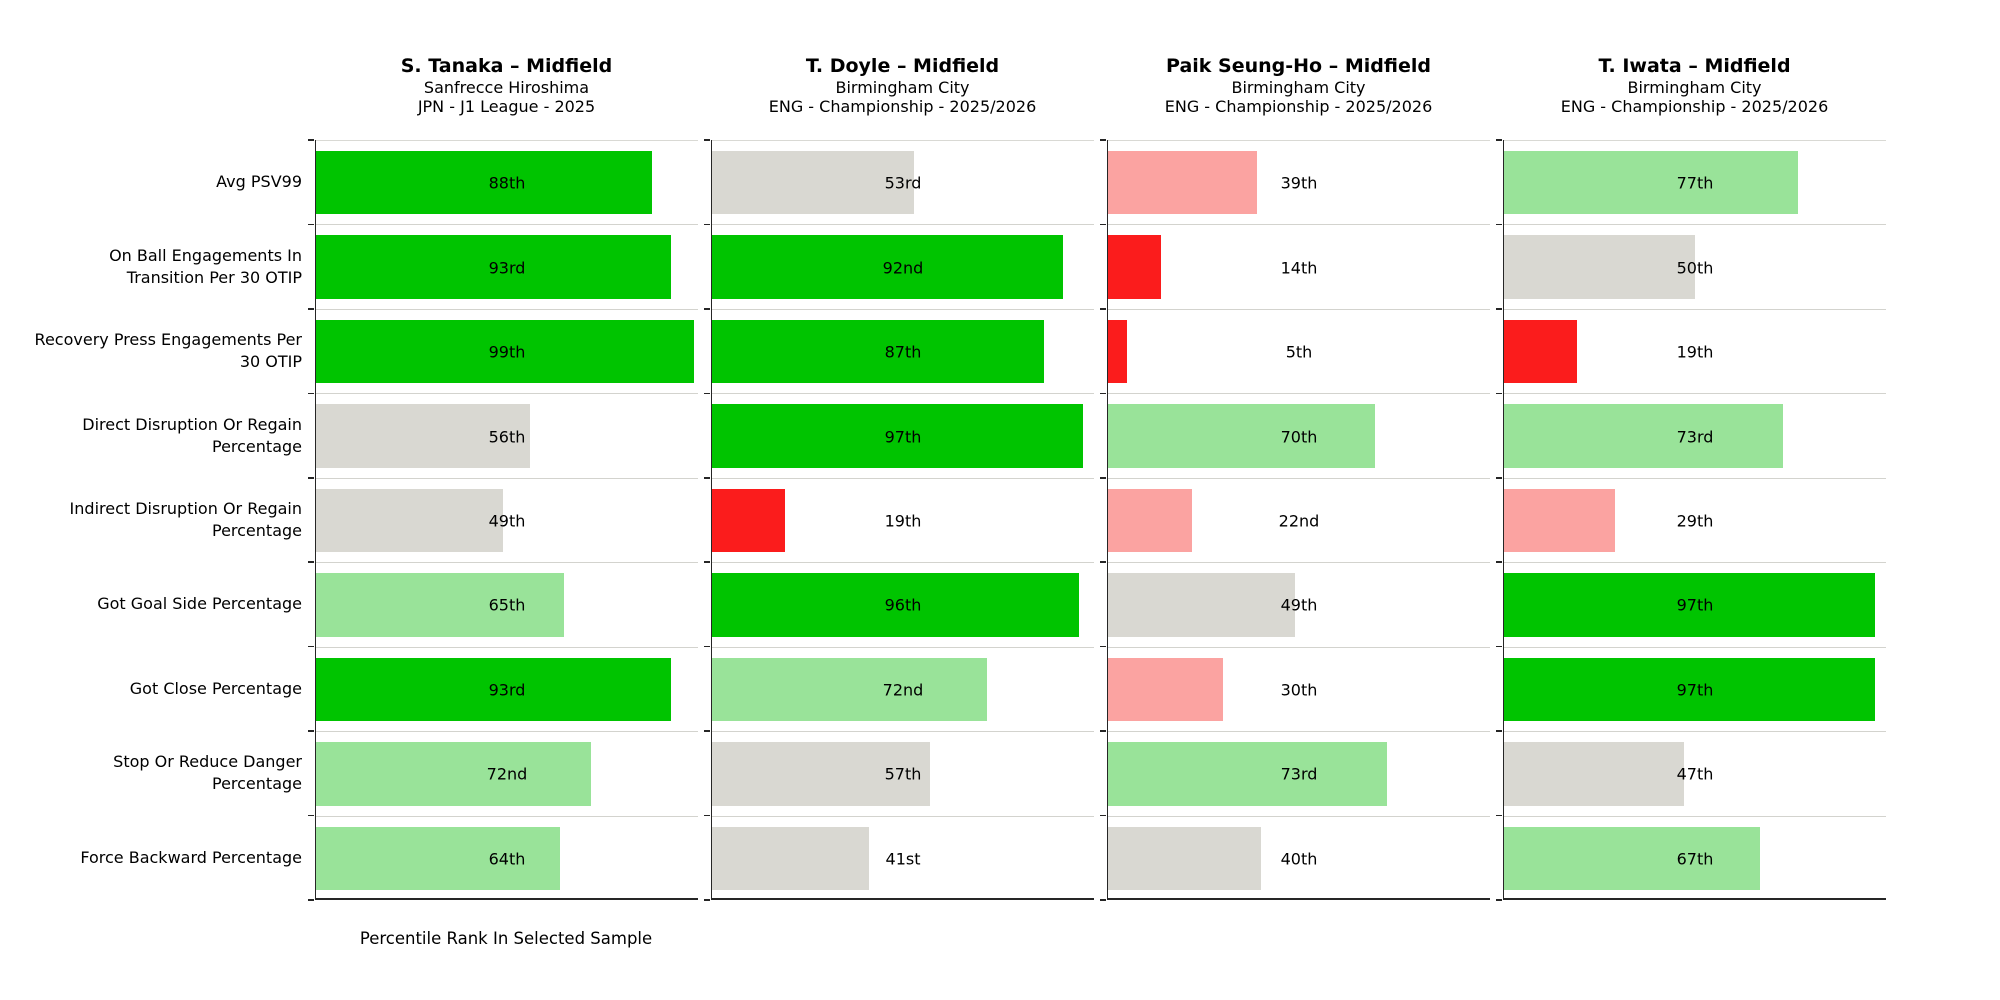  I want to click on bar-row: 14th, so click(1299, 266).